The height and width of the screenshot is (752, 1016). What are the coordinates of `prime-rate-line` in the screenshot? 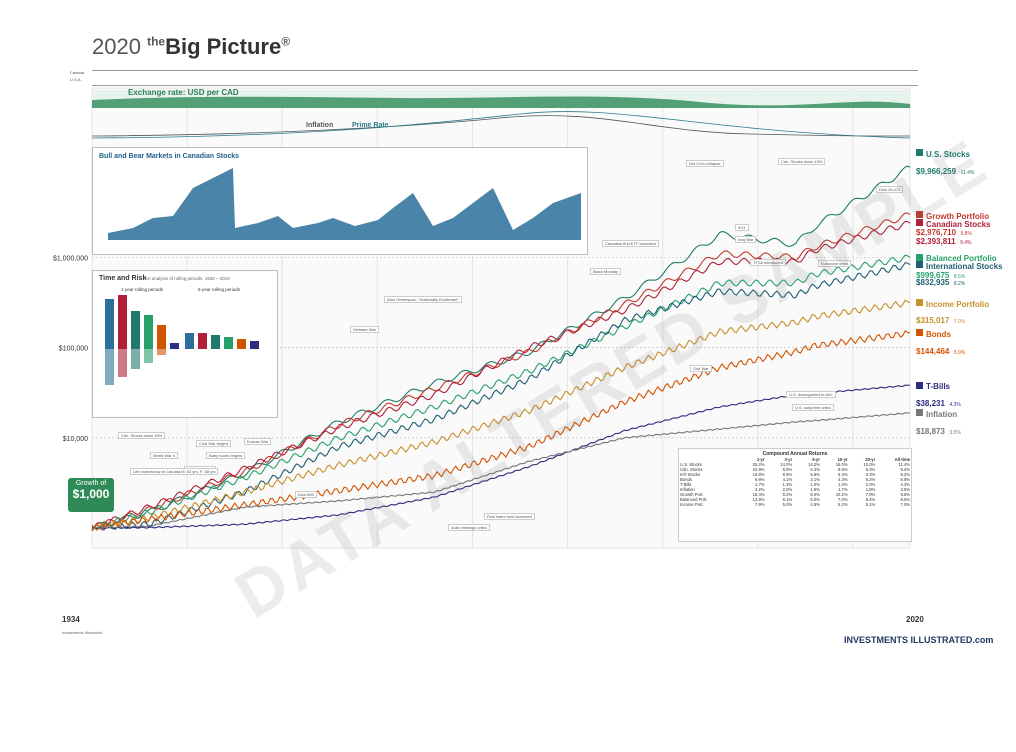 It's located at (501, 125).